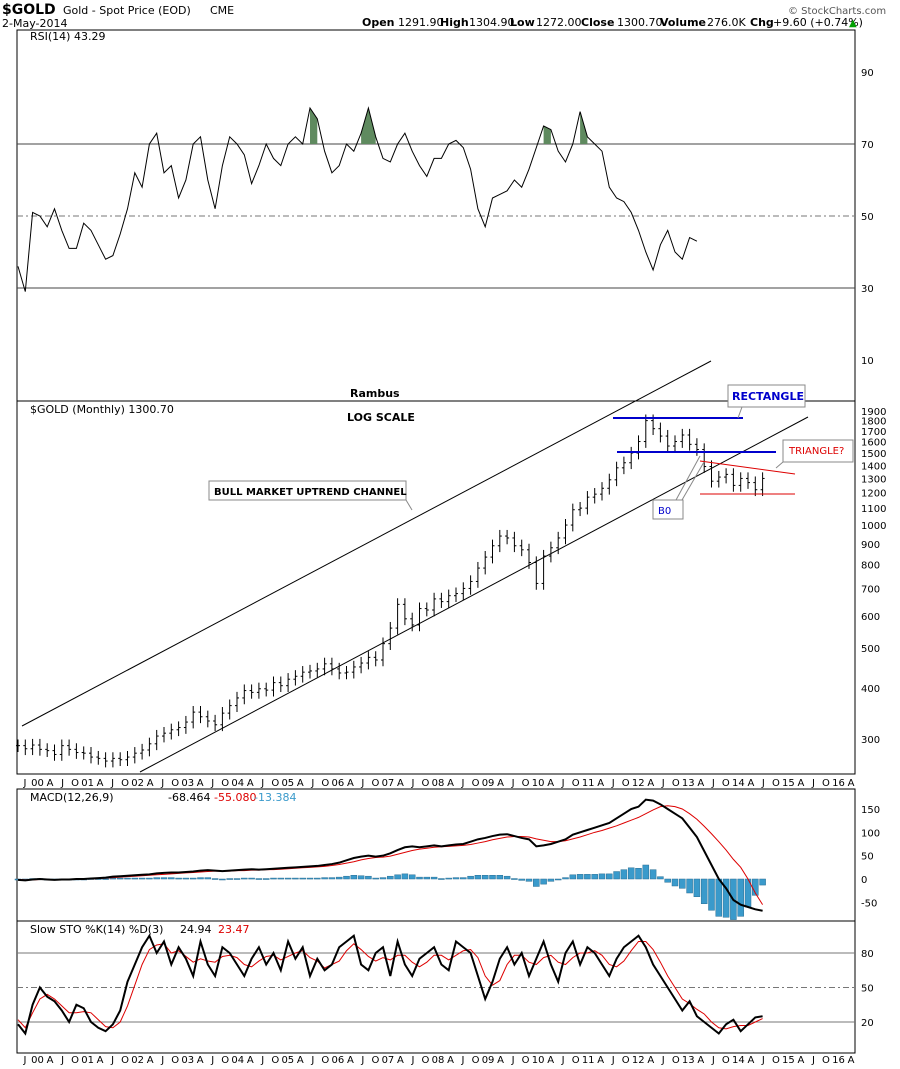 The width and height of the screenshot is (900, 1069). I want to click on rsi-overbought-fill, so click(314, 126).